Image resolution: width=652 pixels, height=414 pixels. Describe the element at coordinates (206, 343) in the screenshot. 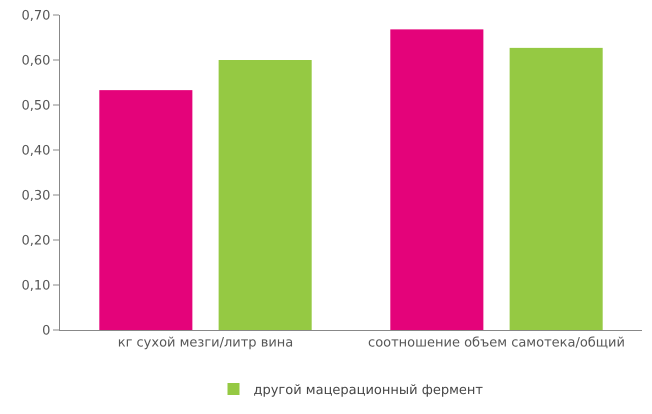

I see `x-tick-label: кг сухой мезги/литр вина` at that location.